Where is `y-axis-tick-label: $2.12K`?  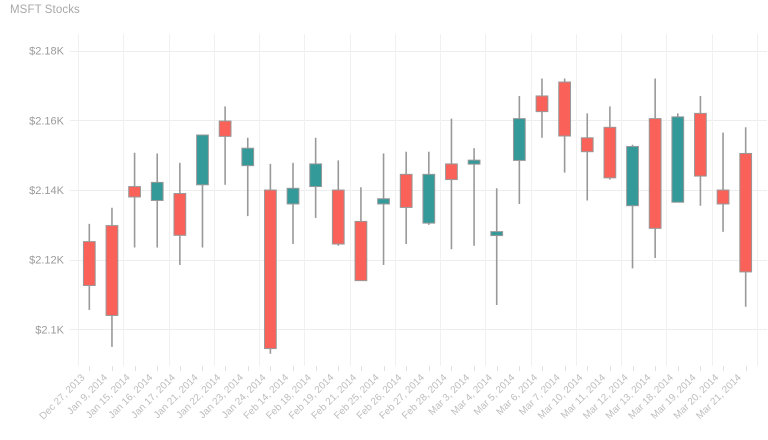 y-axis-tick-label: $2.12K is located at coordinates (47, 261).